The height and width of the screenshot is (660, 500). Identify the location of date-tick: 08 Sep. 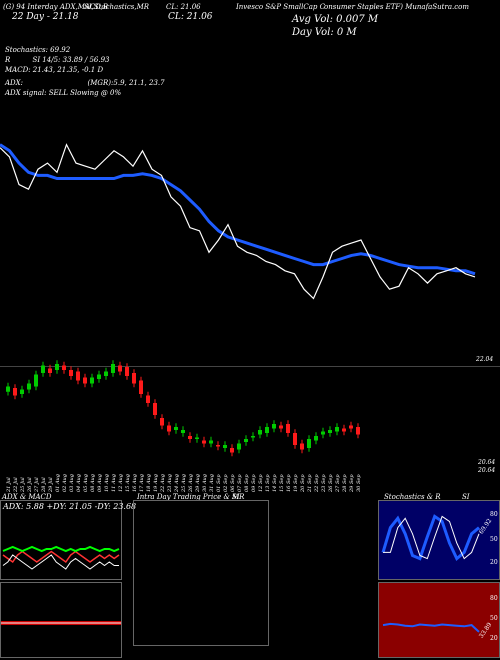
(247, 483).